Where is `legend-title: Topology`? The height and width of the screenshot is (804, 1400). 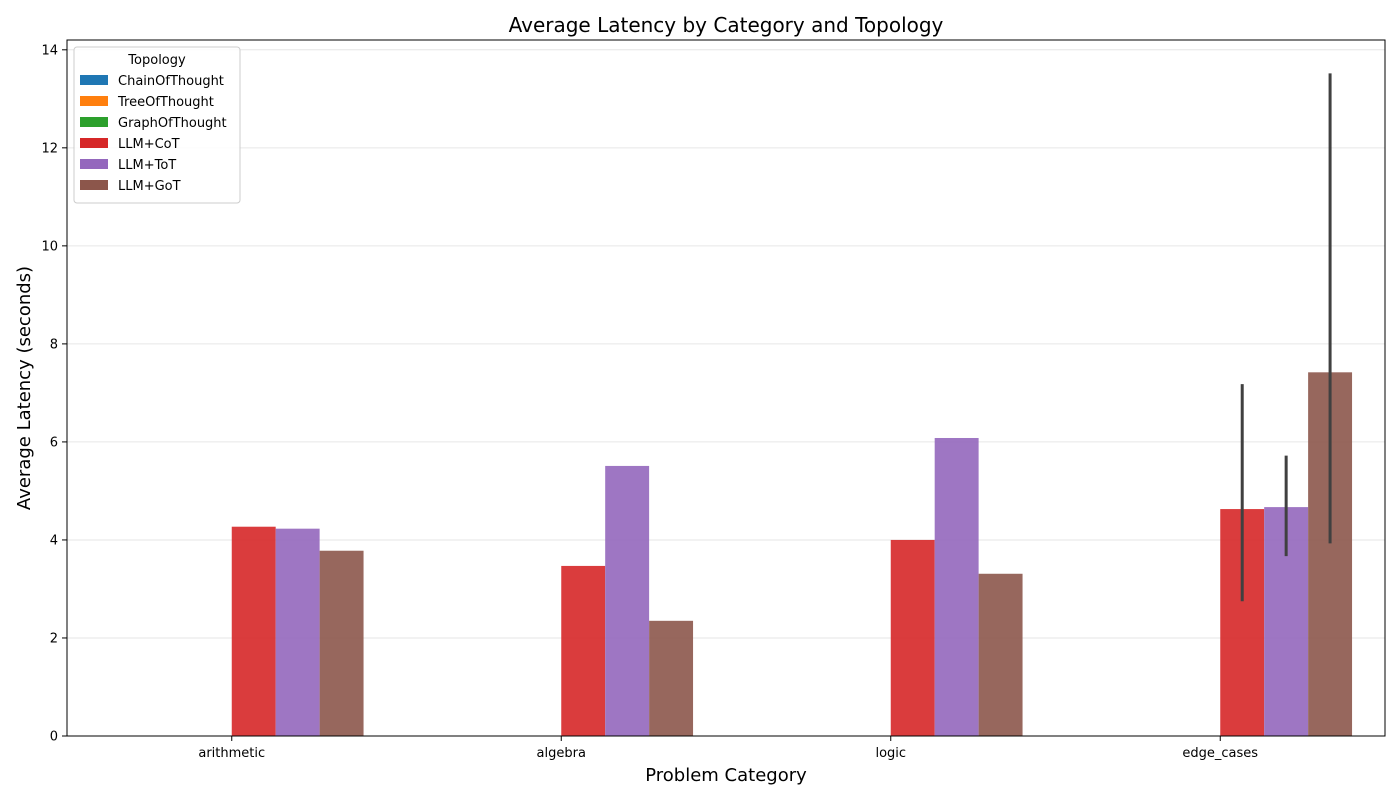
legend-title: Topology is located at coordinates (156, 60).